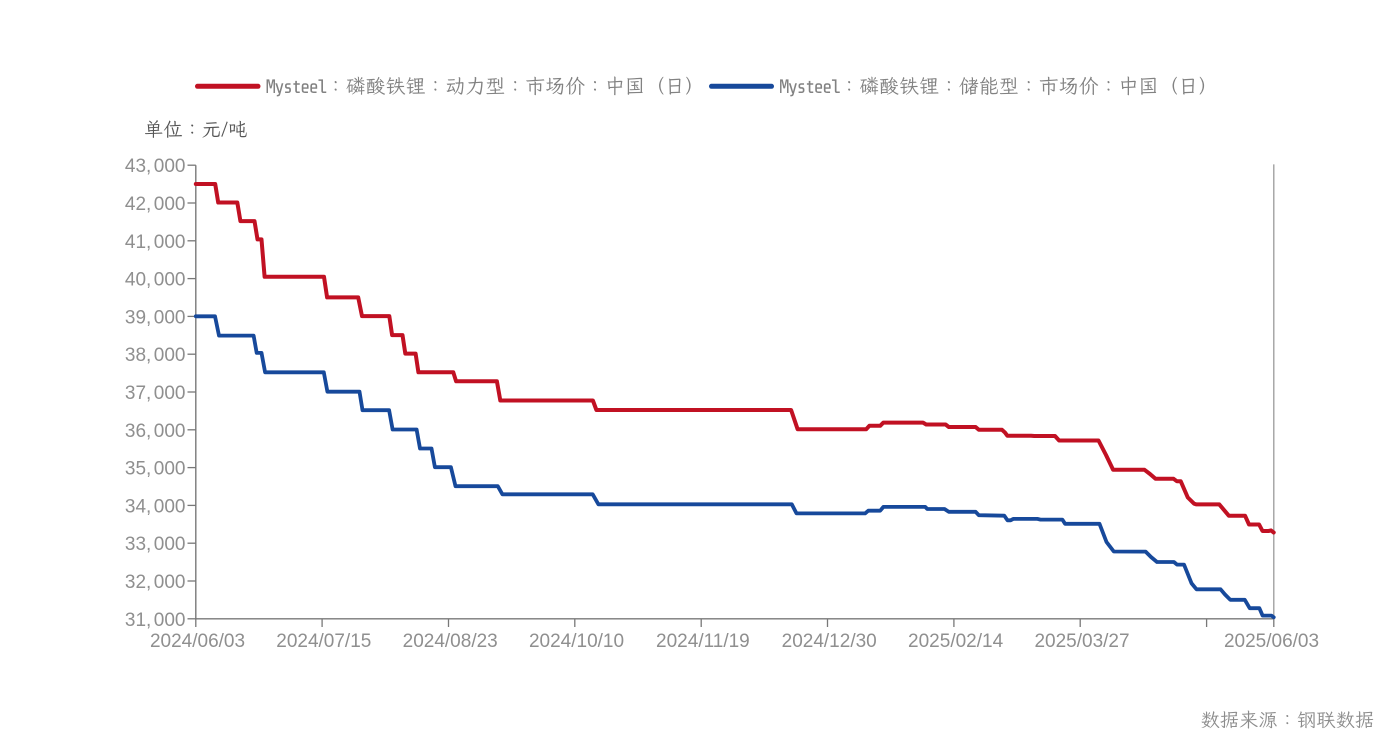 The height and width of the screenshot is (744, 1399). I want to click on svg-text:33,000: 33, 000, so click(155, 544).